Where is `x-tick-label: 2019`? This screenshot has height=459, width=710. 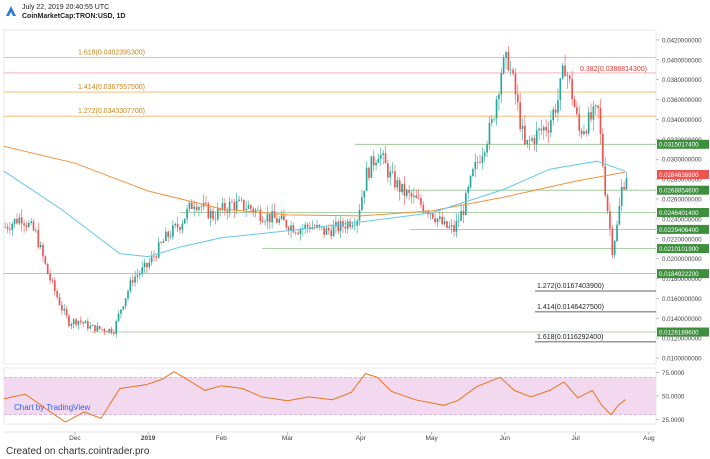 x-tick-label: 2019 is located at coordinates (148, 438).